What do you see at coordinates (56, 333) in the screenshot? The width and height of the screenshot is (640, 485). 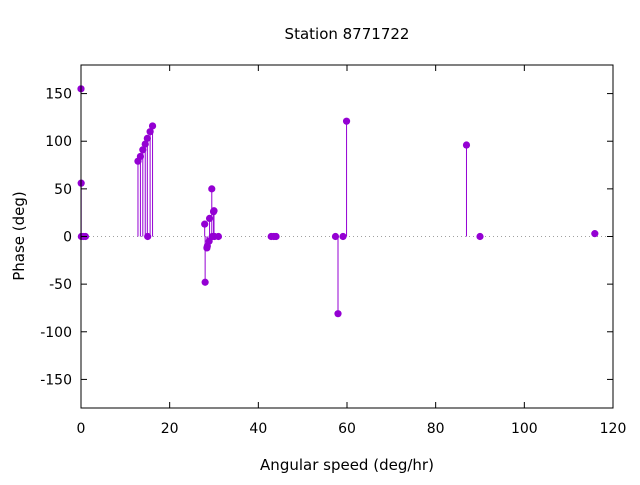 I see `y-tick-label: -100` at bounding box center [56, 333].